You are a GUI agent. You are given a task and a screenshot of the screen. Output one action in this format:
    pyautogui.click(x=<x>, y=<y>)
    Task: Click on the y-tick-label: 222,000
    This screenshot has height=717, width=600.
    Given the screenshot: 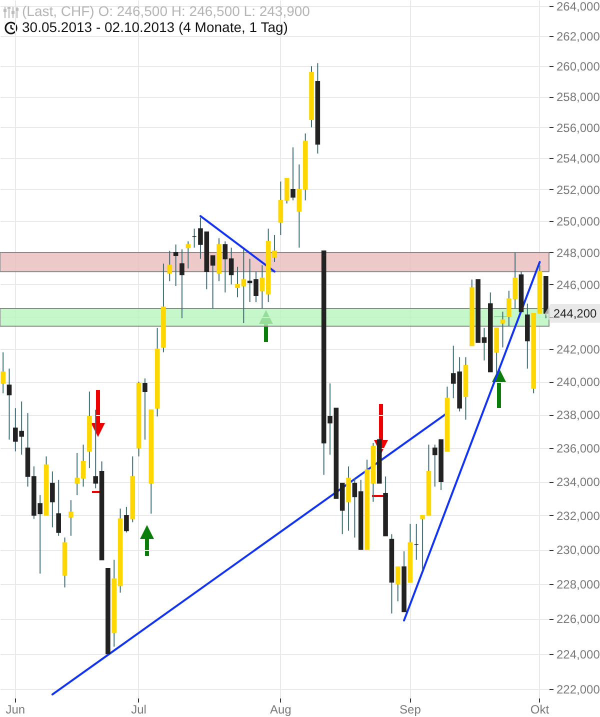 What is the action you would take?
    pyautogui.click(x=578, y=689)
    